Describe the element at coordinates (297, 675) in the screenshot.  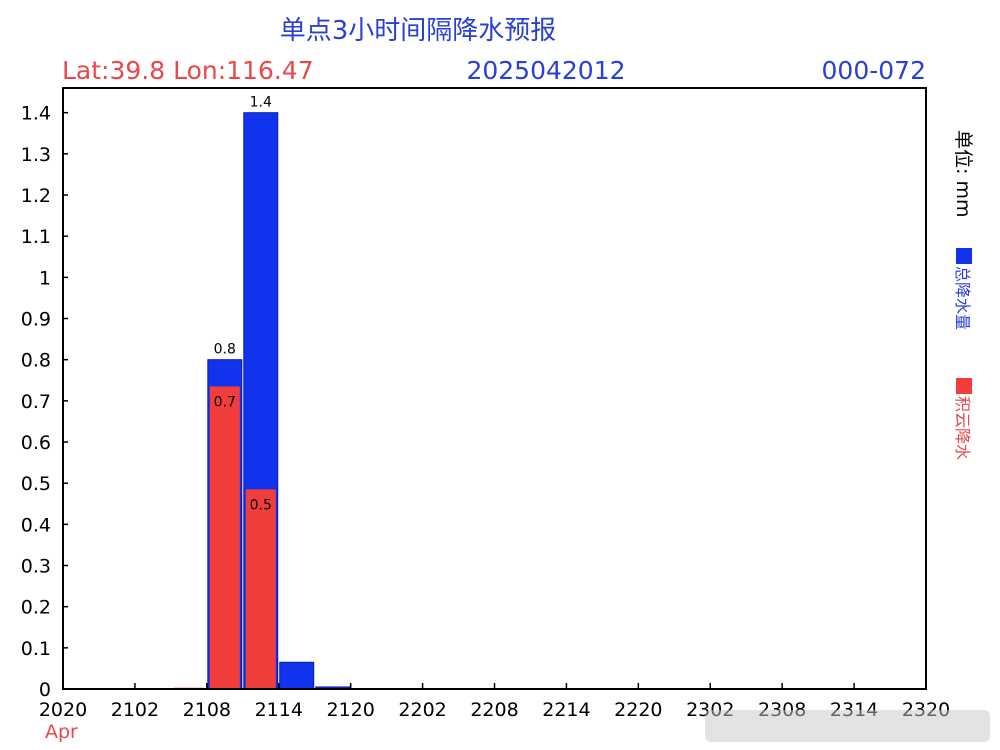
I see `bar-total` at that location.